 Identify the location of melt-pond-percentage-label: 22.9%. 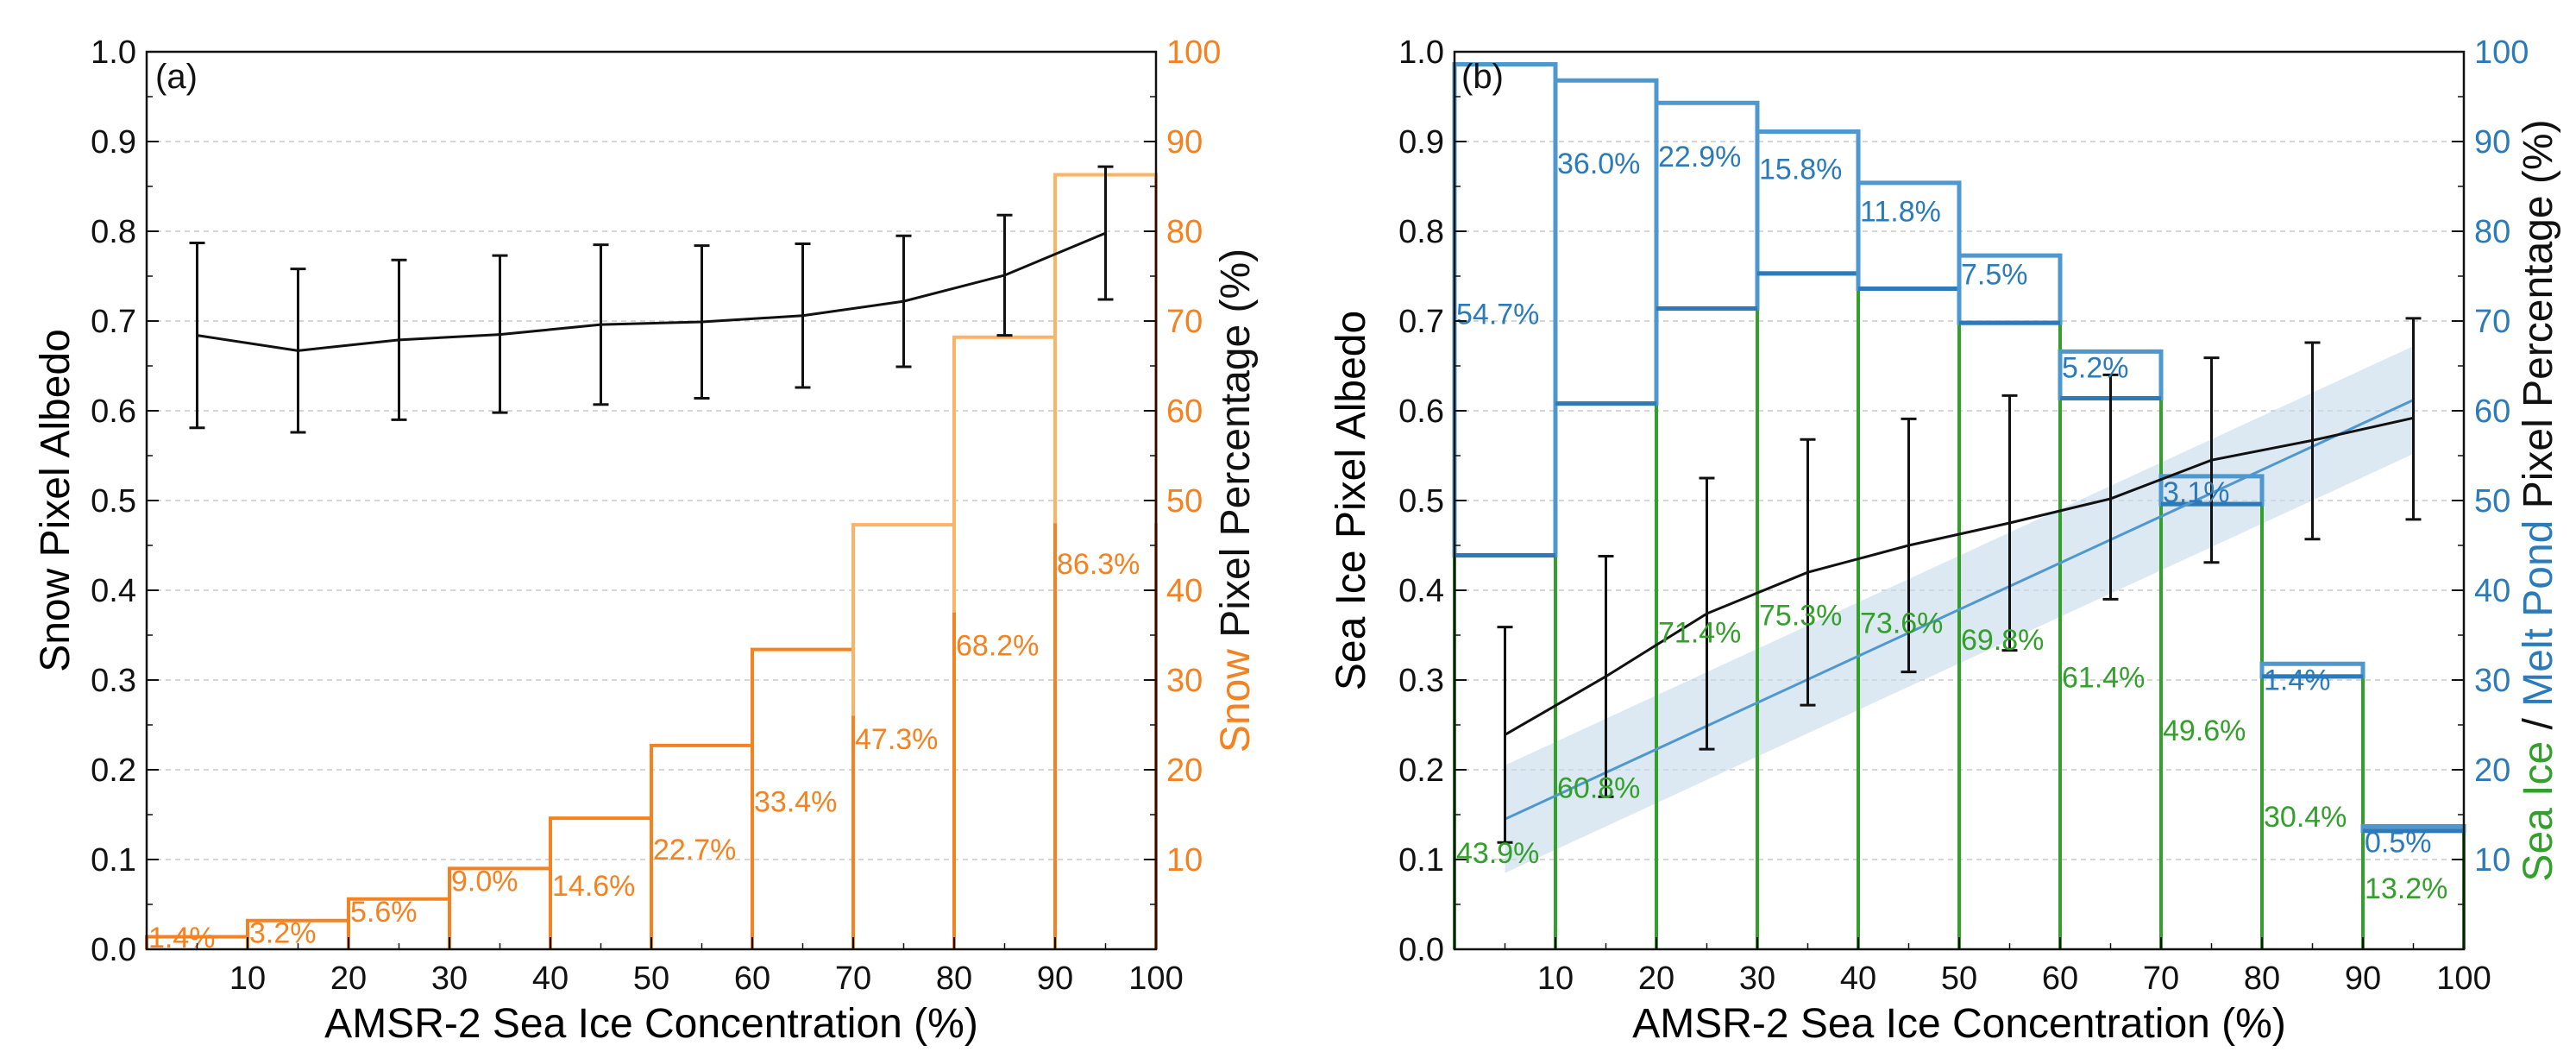
(1699, 157).